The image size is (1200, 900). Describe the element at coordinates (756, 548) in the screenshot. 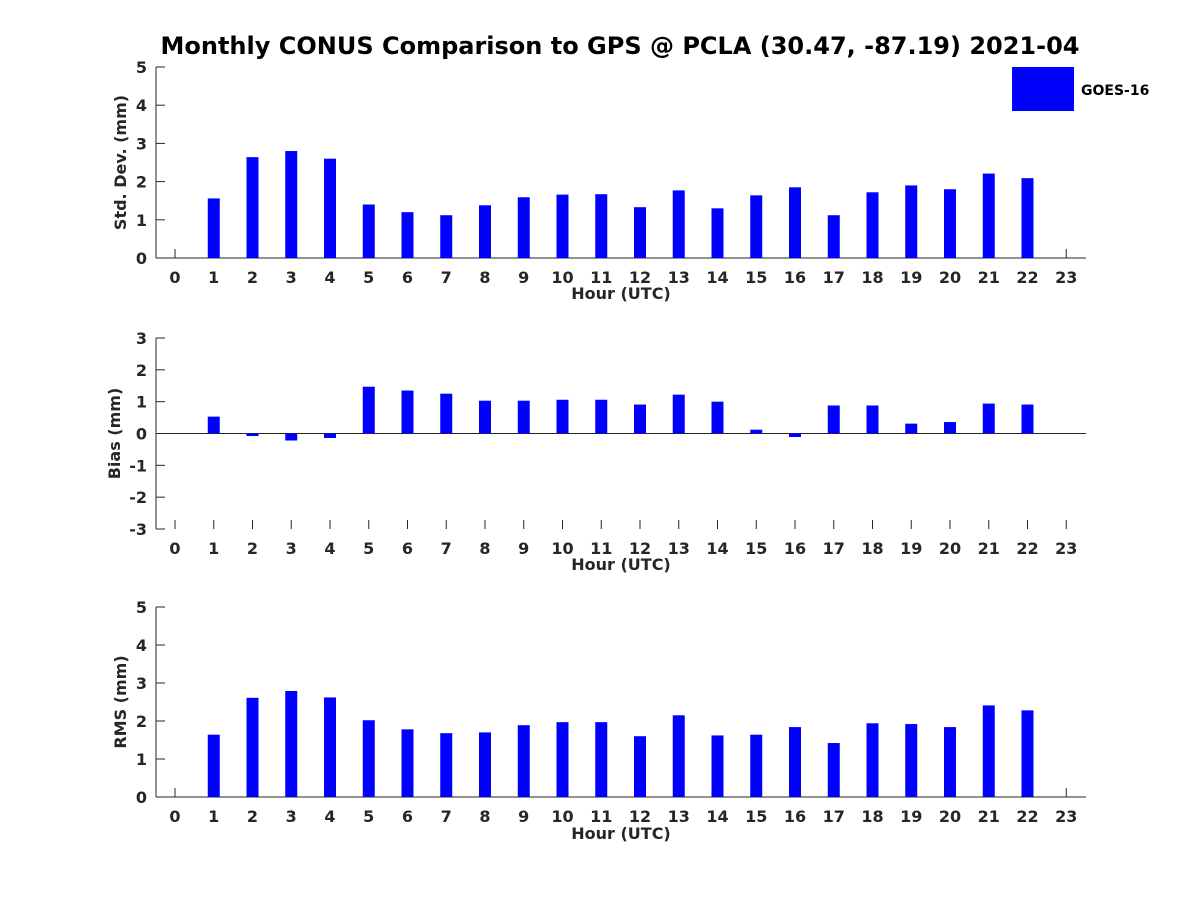

I see `x-tick-label: 15` at that location.